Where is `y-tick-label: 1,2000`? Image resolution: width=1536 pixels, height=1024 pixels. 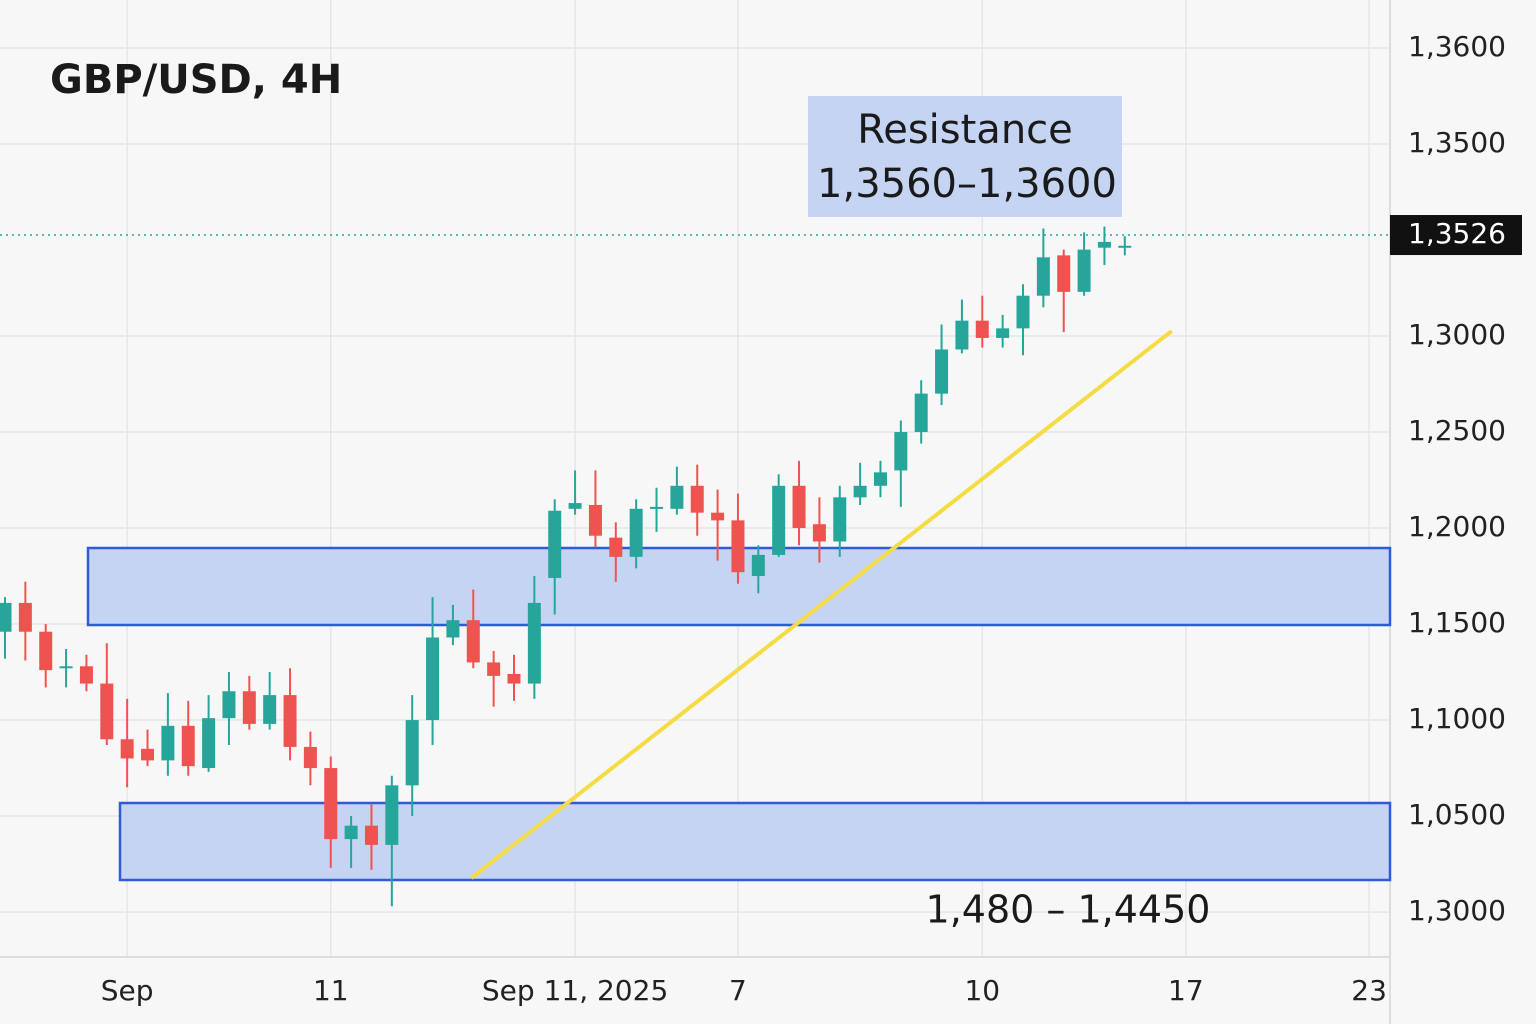
y-tick-label: 1,2000 is located at coordinates (1457, 526).